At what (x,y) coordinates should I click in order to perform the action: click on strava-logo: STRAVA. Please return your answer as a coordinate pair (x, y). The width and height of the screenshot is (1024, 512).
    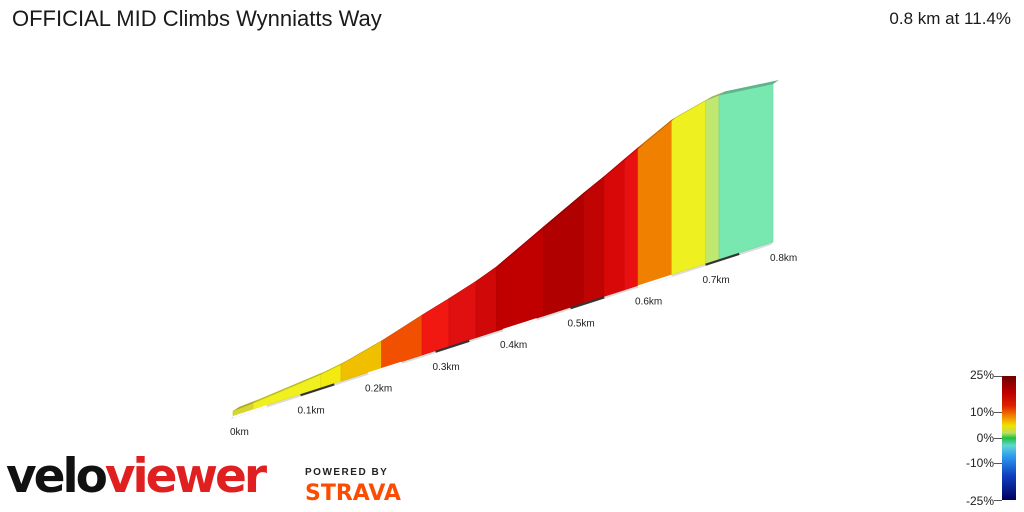
    Looking at the image, I should click on (353, 493).